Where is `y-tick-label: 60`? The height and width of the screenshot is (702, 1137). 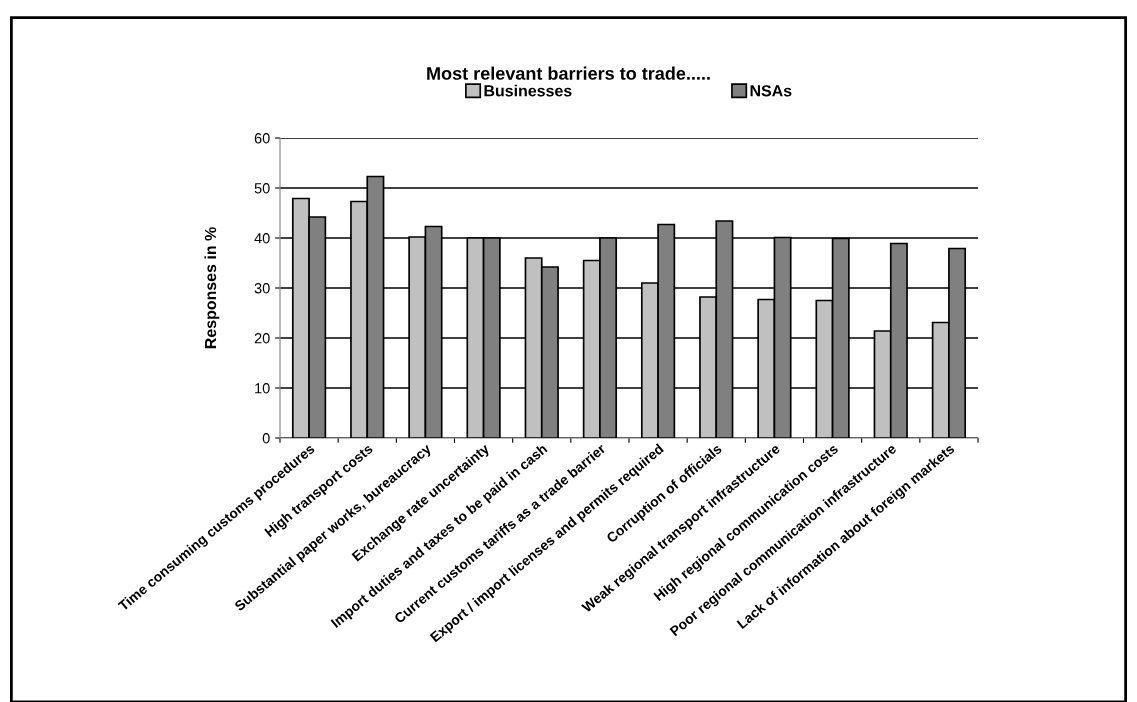
y-tick-label: 60 is located at coordinates (262, 138).